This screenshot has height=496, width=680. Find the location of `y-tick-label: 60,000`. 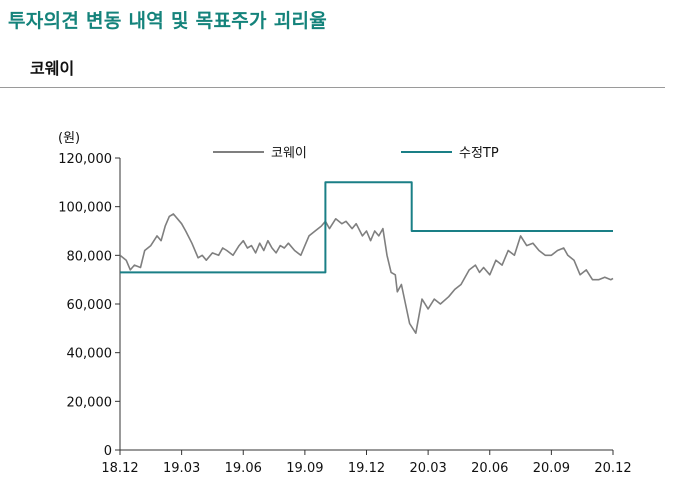

y-tick-label: 60,000 is located at coordinates (90, 305).